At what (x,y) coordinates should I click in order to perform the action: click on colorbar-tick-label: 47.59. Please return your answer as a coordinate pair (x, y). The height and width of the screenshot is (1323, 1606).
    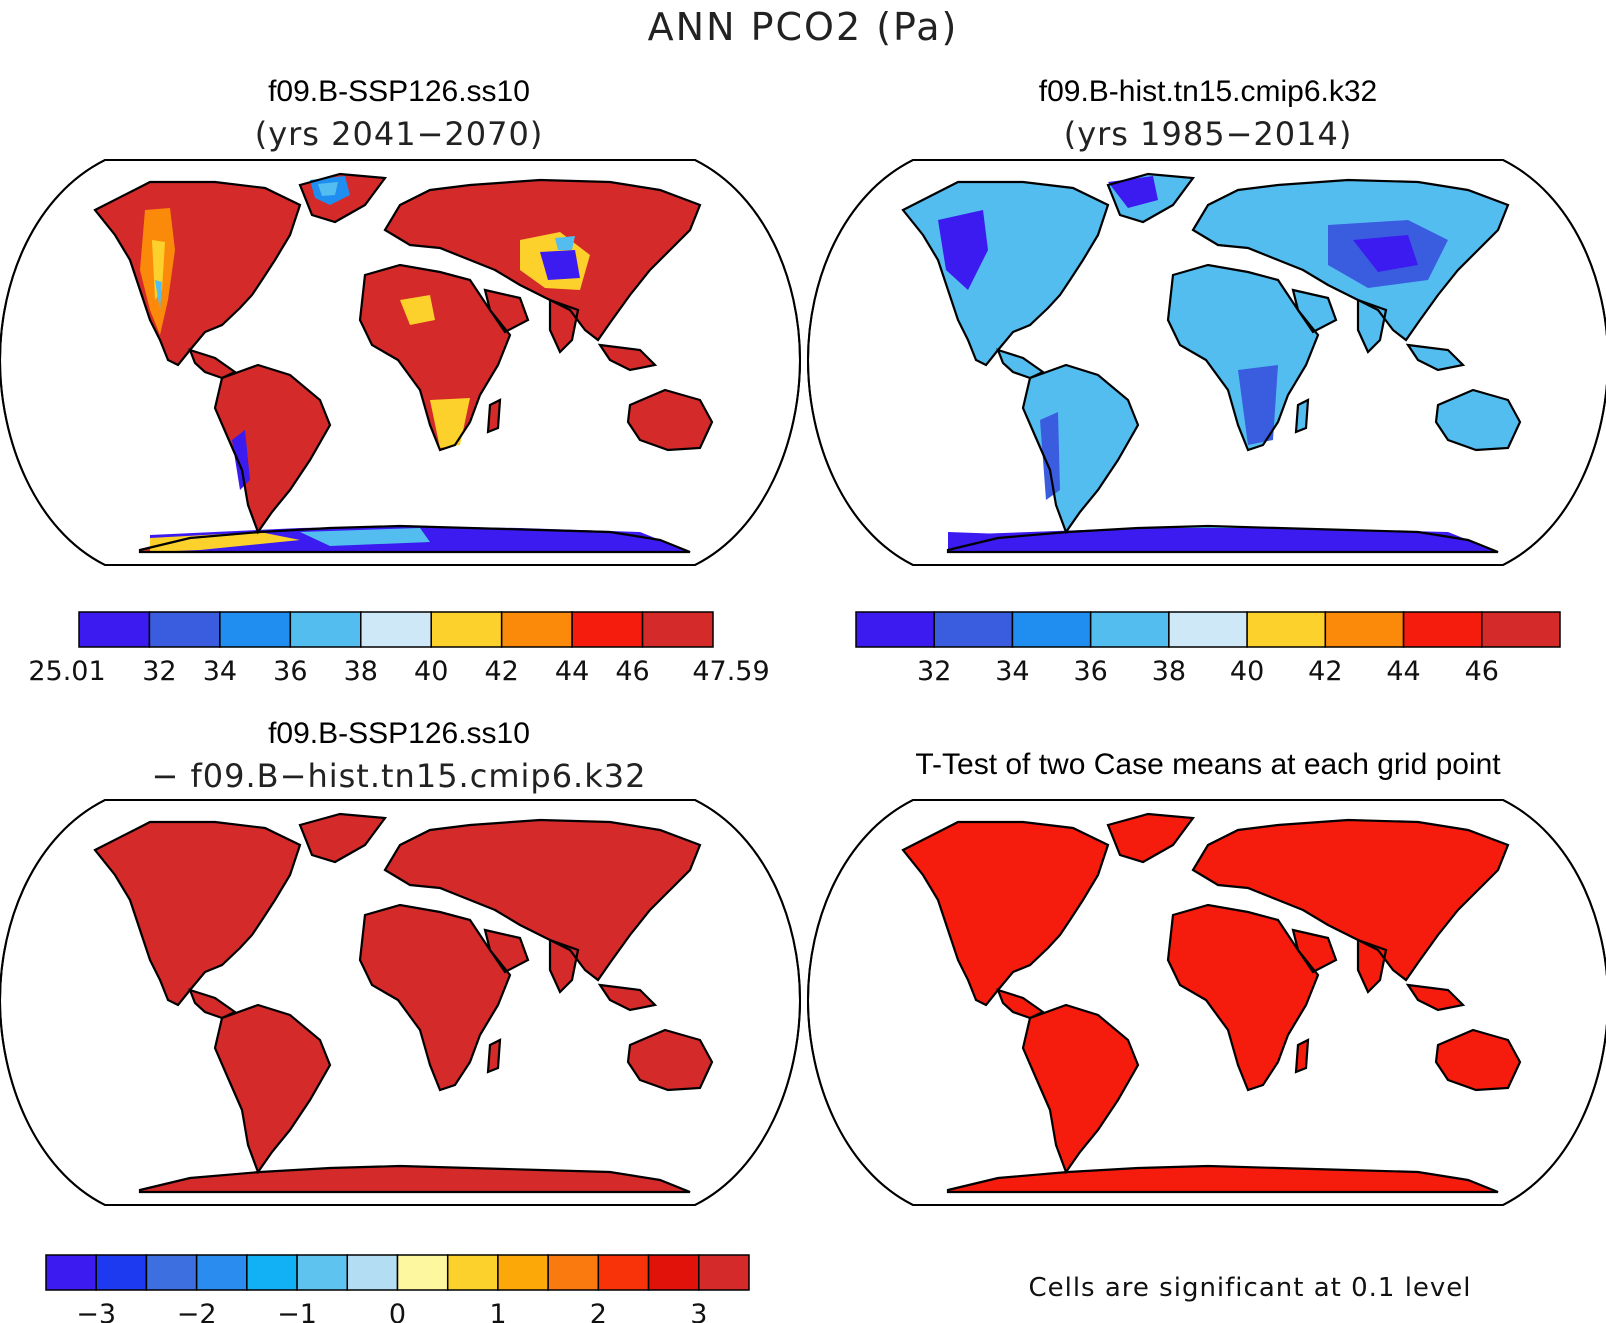
    Looking at the image, I should click on (730, 671).